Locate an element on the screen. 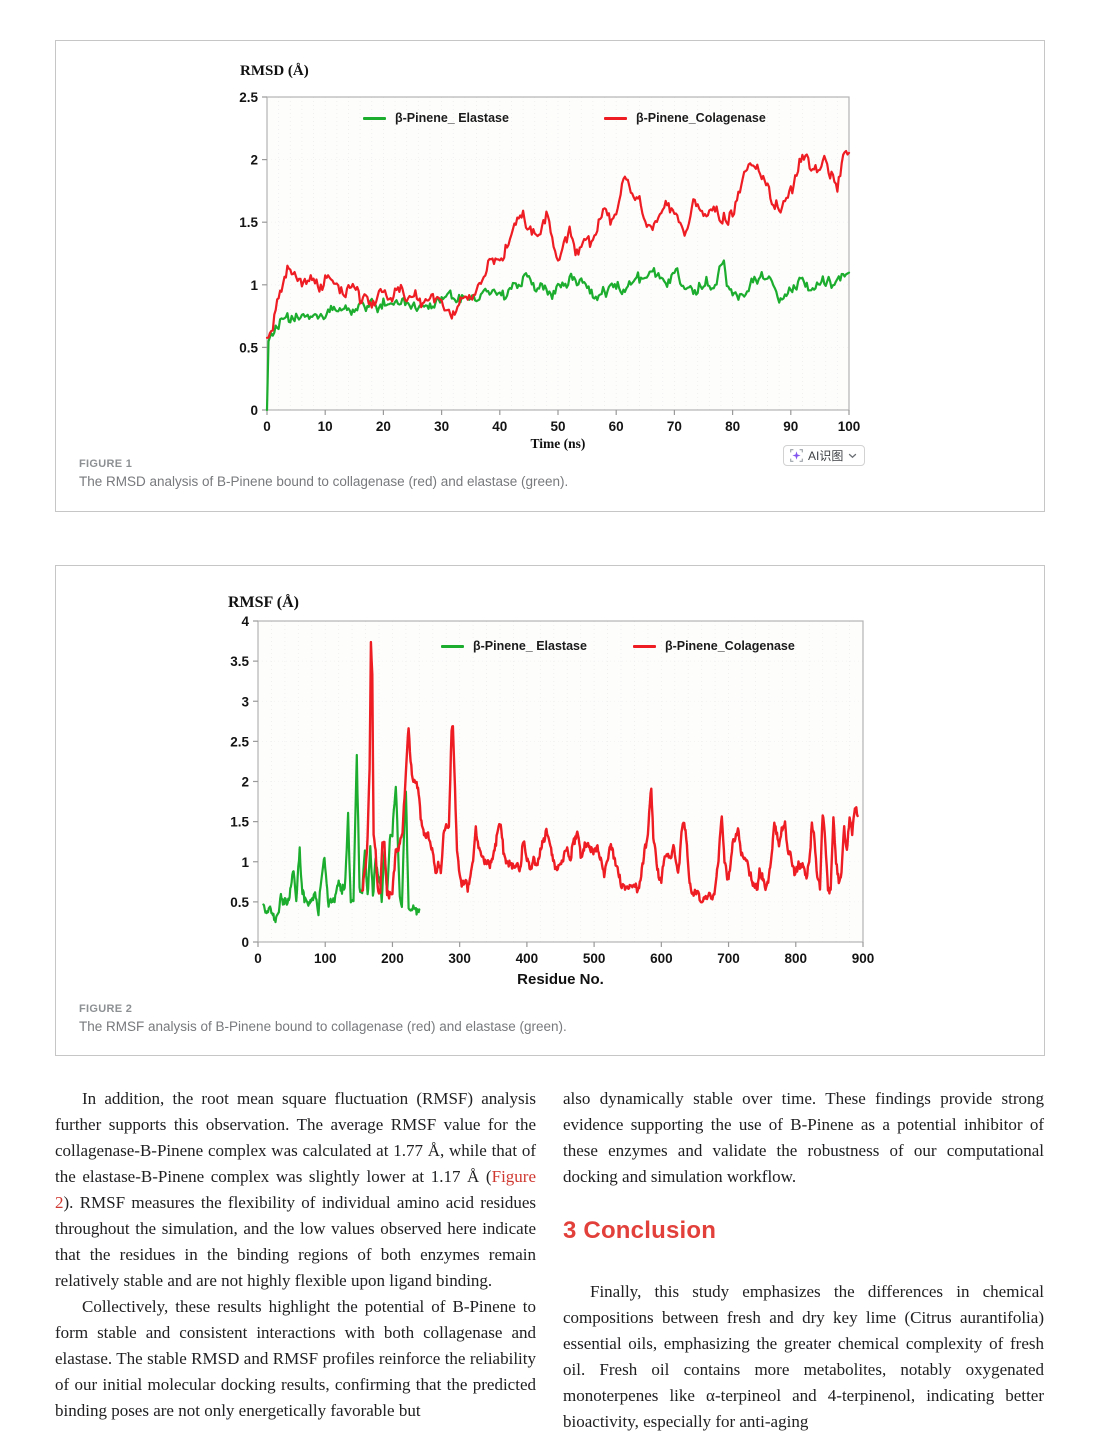  svg-text: 30 is located at coordinates (441, 426).